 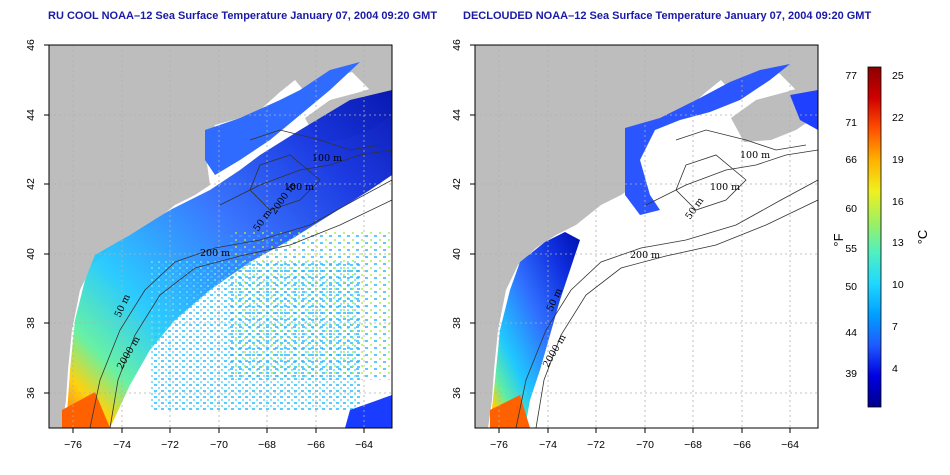 What do you see at coordinates (851, 160) in the screenshot?
I see `fahrenheit-tick: 66` at bounding box center [851, 160].